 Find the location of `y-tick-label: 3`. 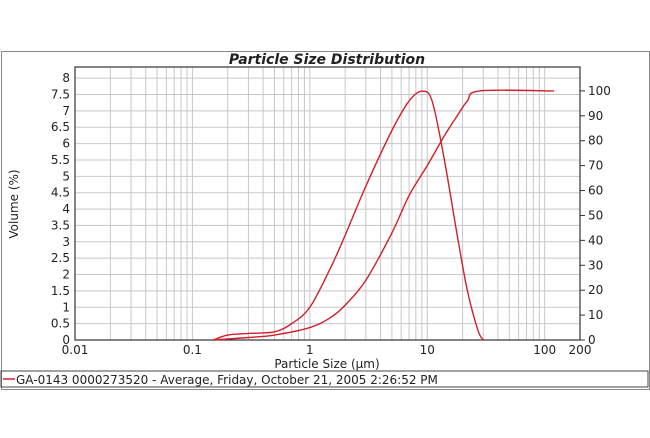

y-tick-label: 3 is located at coordinates (66, 242).